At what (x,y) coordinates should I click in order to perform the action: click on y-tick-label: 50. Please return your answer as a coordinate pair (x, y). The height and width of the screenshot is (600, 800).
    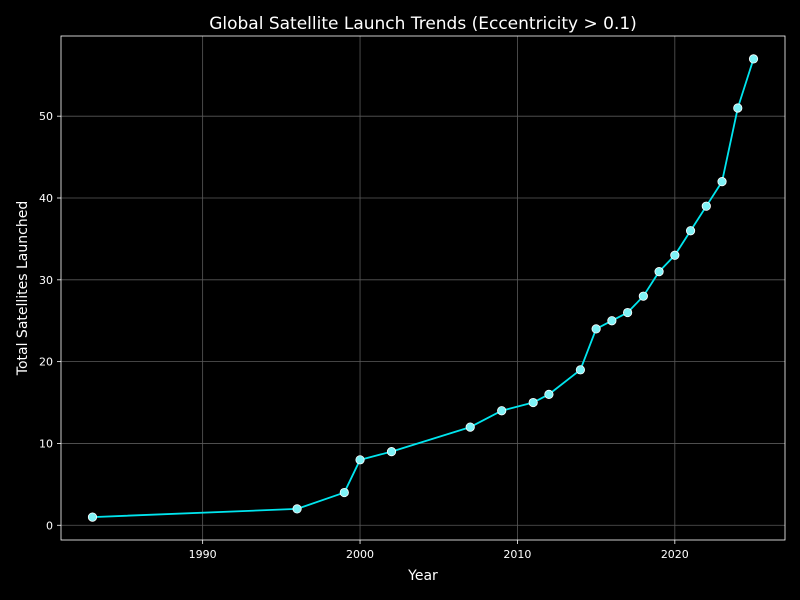
    Looking at the image, I should click on (46, 116).